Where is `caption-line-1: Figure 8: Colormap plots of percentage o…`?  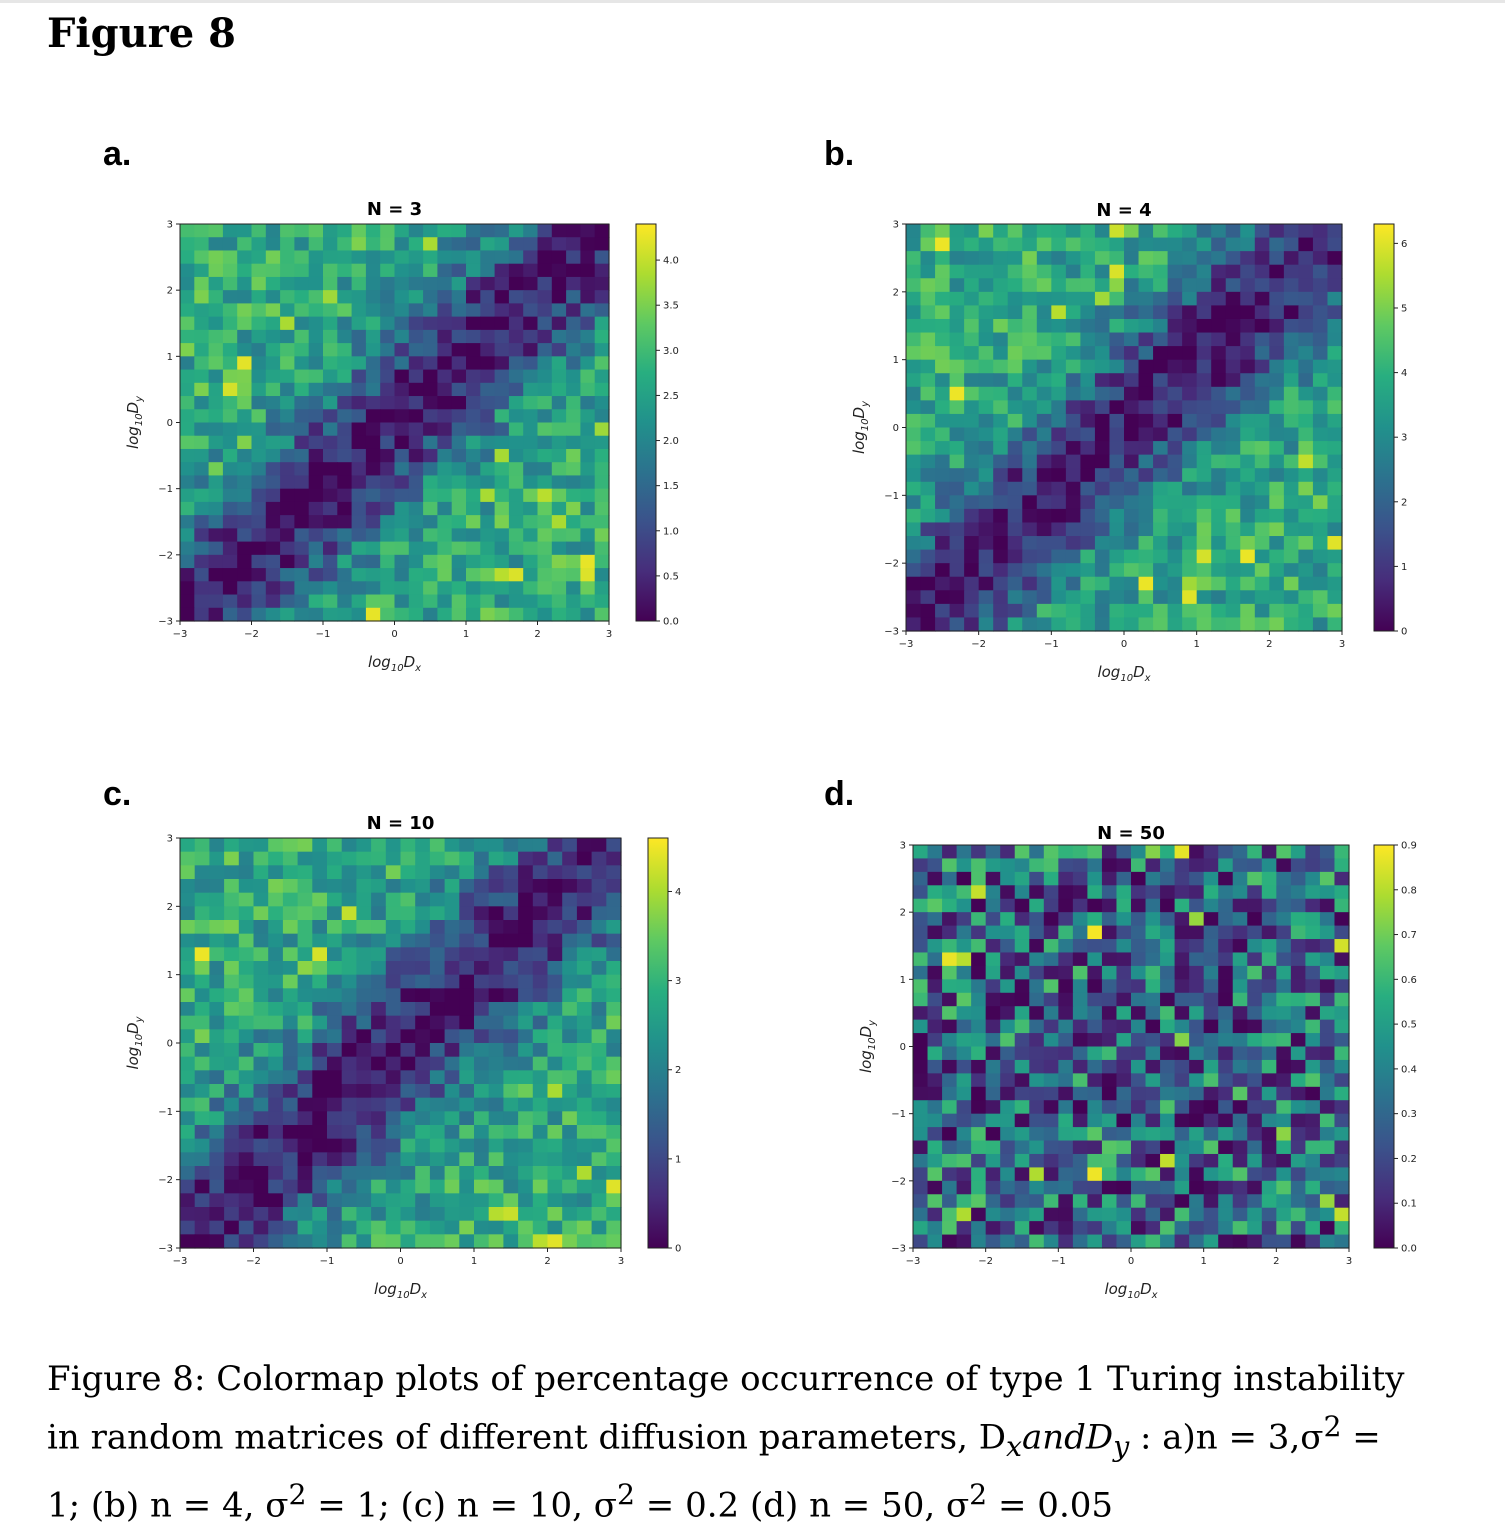 caption-line-1: Figure 8: Colormap plots of percentage o… is located at coordinates (726, 1379).